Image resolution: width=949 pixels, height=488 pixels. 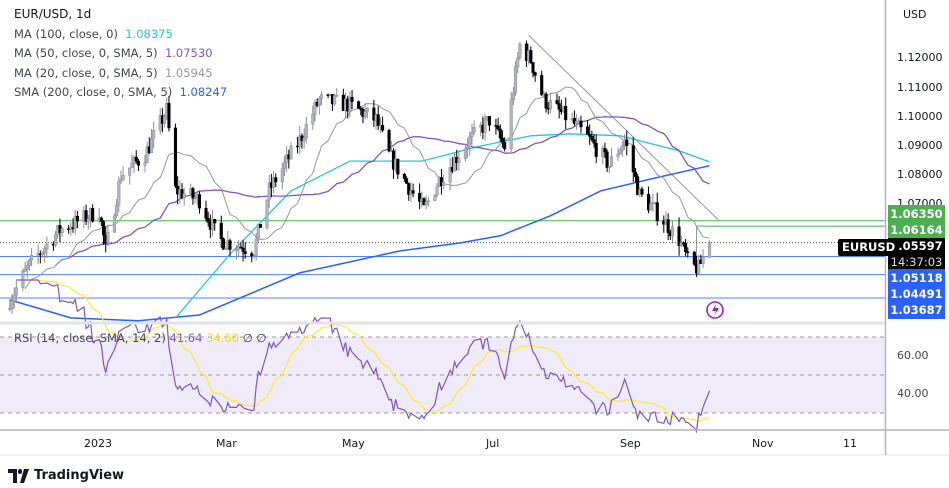 What do you see at coordinates (120, 74) in the screenshot?
I see `legend-ma20: MA (20, close, 0, SMA, 5) 1.05945` at bounding box center [120, 74].